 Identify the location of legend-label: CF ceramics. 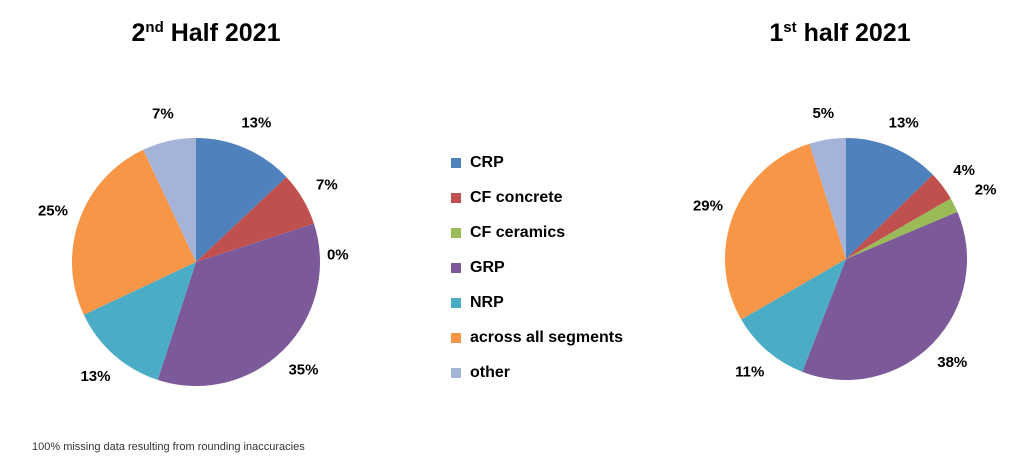
(518, 232).